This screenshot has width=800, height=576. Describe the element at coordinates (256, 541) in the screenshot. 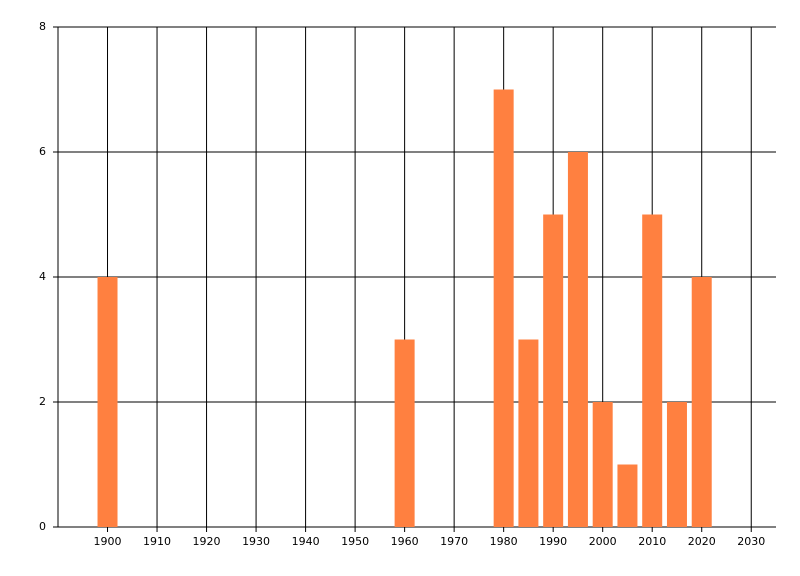

I see `x-tick-label: 1930` at that location.